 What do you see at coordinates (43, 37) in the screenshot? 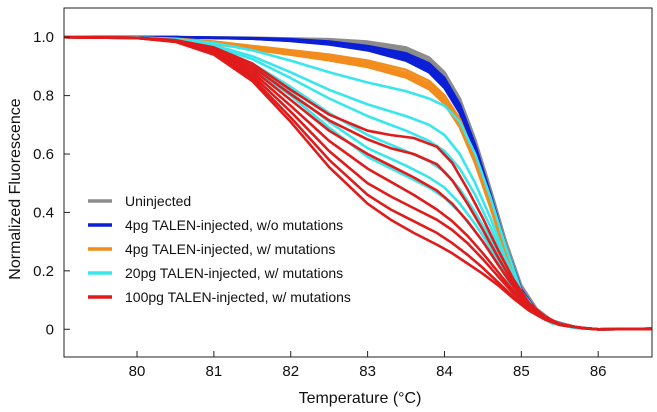
I see `y-tick-label: 1.0` at bounding box center [43, 37].